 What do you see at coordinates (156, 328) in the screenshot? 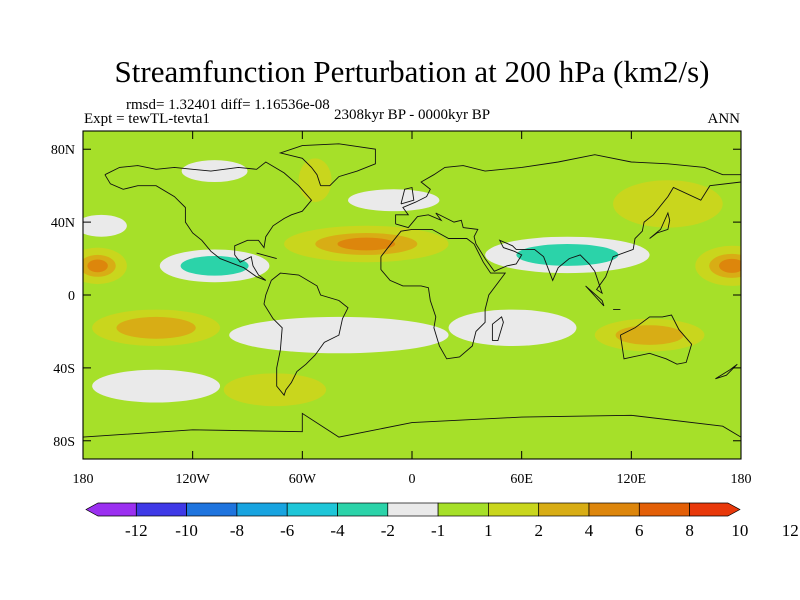
I see `anomaly-s-pacific-high` at bounding box center [156, 328].